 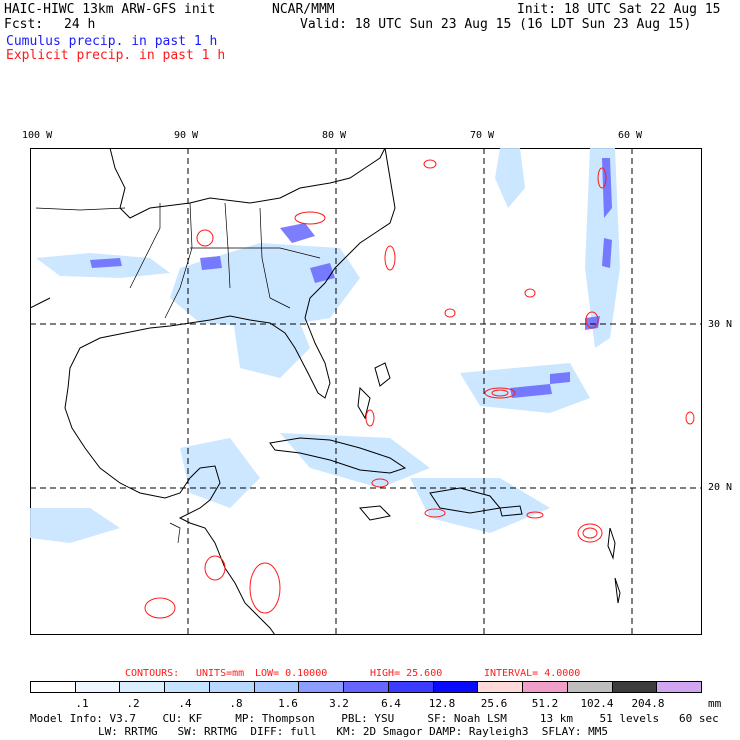 What do you see at coordinates (82, 703) in the screenshot?
I see `colorbar-tick-label: .1` at bounding box center [82, 703].